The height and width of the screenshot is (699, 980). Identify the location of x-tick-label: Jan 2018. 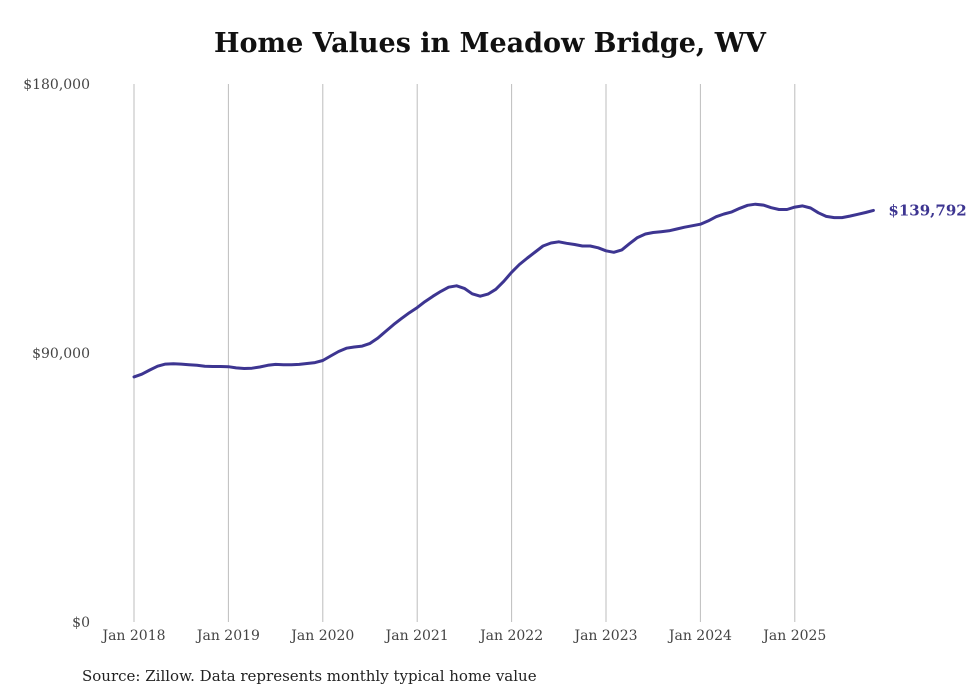
(132, 636).